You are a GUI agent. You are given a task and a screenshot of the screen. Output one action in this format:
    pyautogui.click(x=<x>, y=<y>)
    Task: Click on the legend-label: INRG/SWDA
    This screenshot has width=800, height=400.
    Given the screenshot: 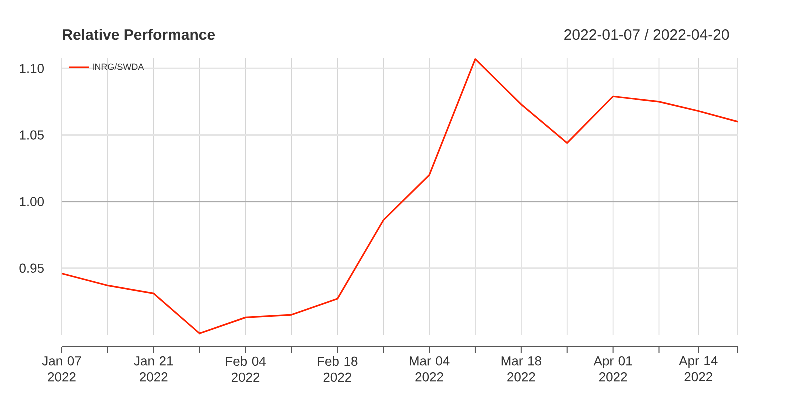 What is the action you would take?
    pyautogui.click(x=118, y=67)
    